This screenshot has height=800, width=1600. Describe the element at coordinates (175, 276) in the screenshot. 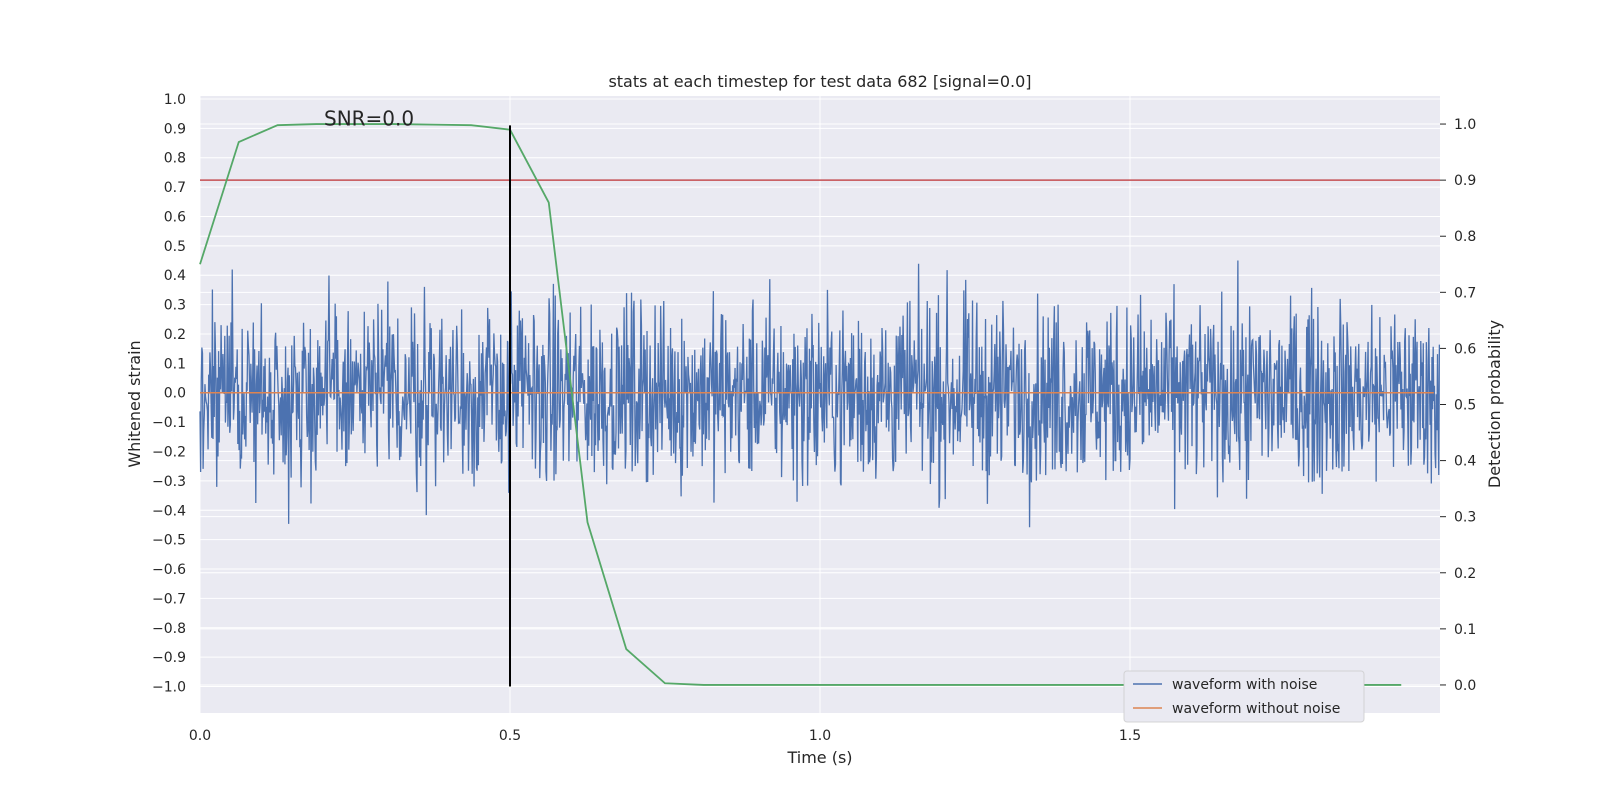

I see `y-tick-label: 0.4` at that location.